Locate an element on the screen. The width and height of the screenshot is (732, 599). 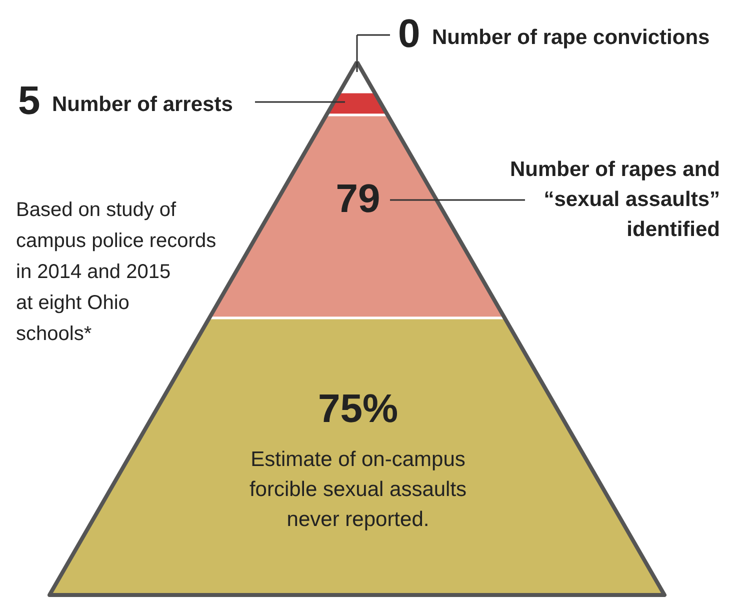
data-label: 79 is located at coordinates (358, 199).